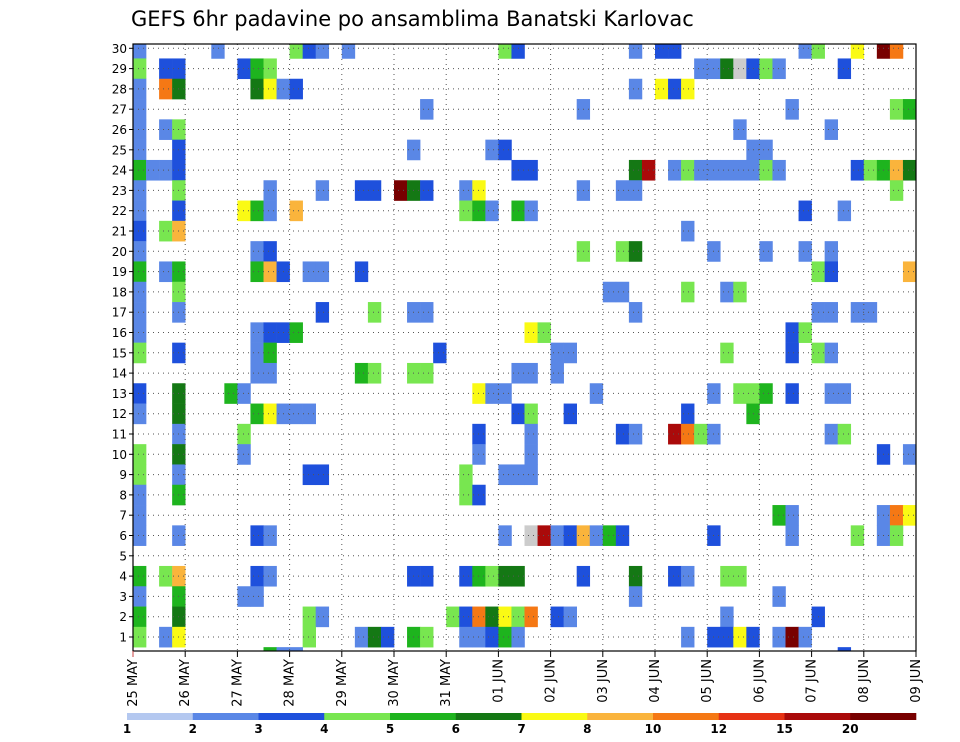 This screenshot has width=960, height=742. What do you see at coordinates (446, 683) in the screenshot?
I see `x-tick-label: 31 MAY` at bounding box center [446, 683].